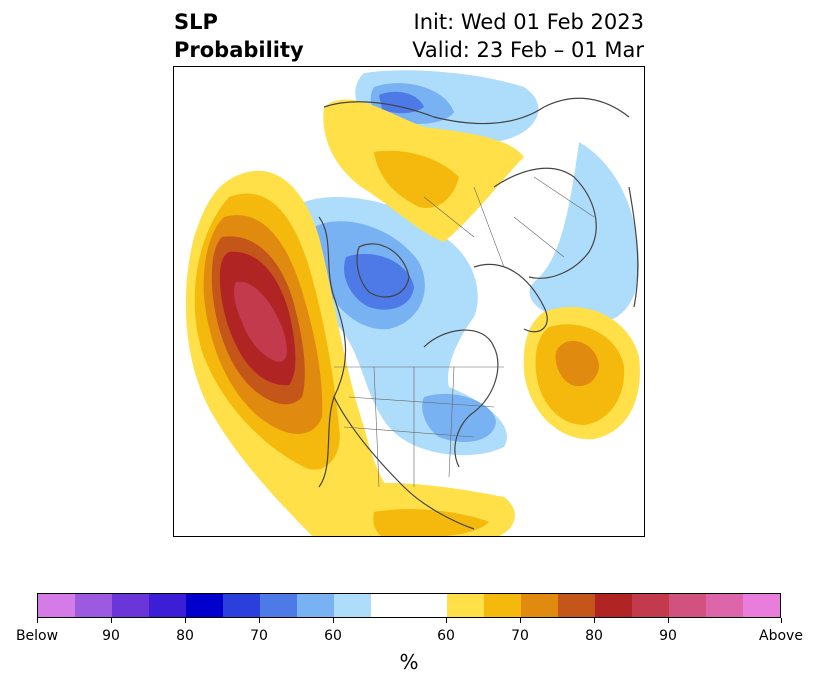 Image resolution: width=819 pixels, height=686 pixels. I want to click on above-region-pacific-rose, so click(260, 321).